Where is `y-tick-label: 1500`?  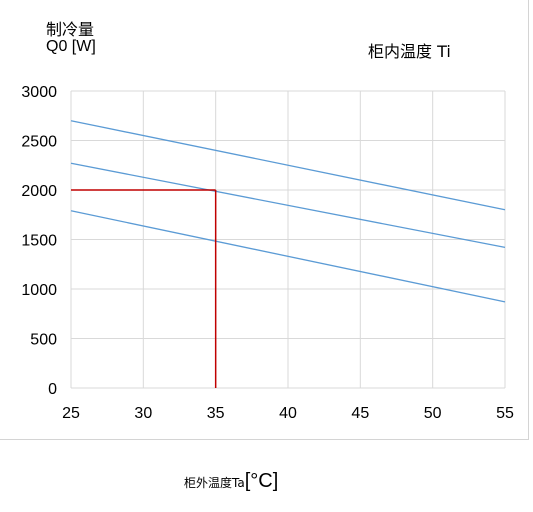 y-tick-label: 1500 is located at coordinates (39, 241).